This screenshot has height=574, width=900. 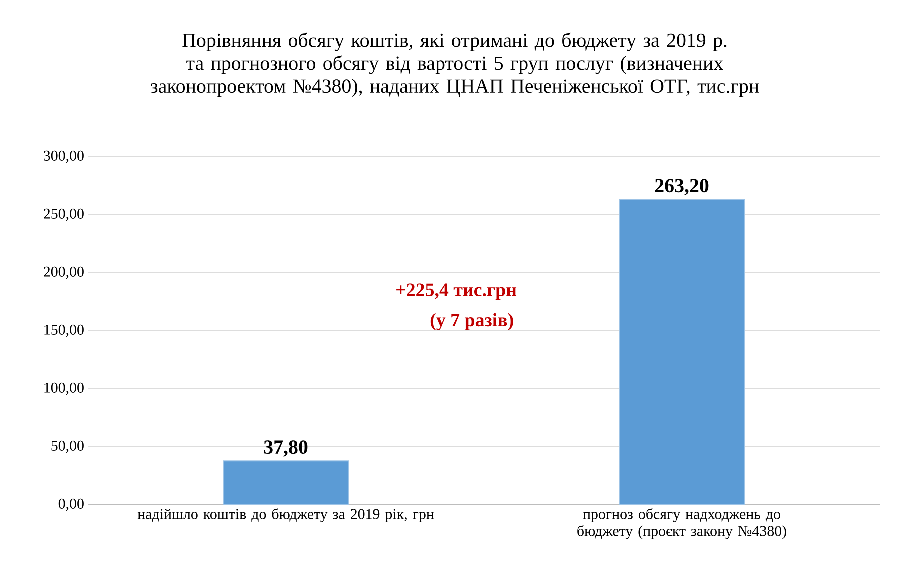 I want to click on annotation: (у 7 разів), so click(x=472, y=322).